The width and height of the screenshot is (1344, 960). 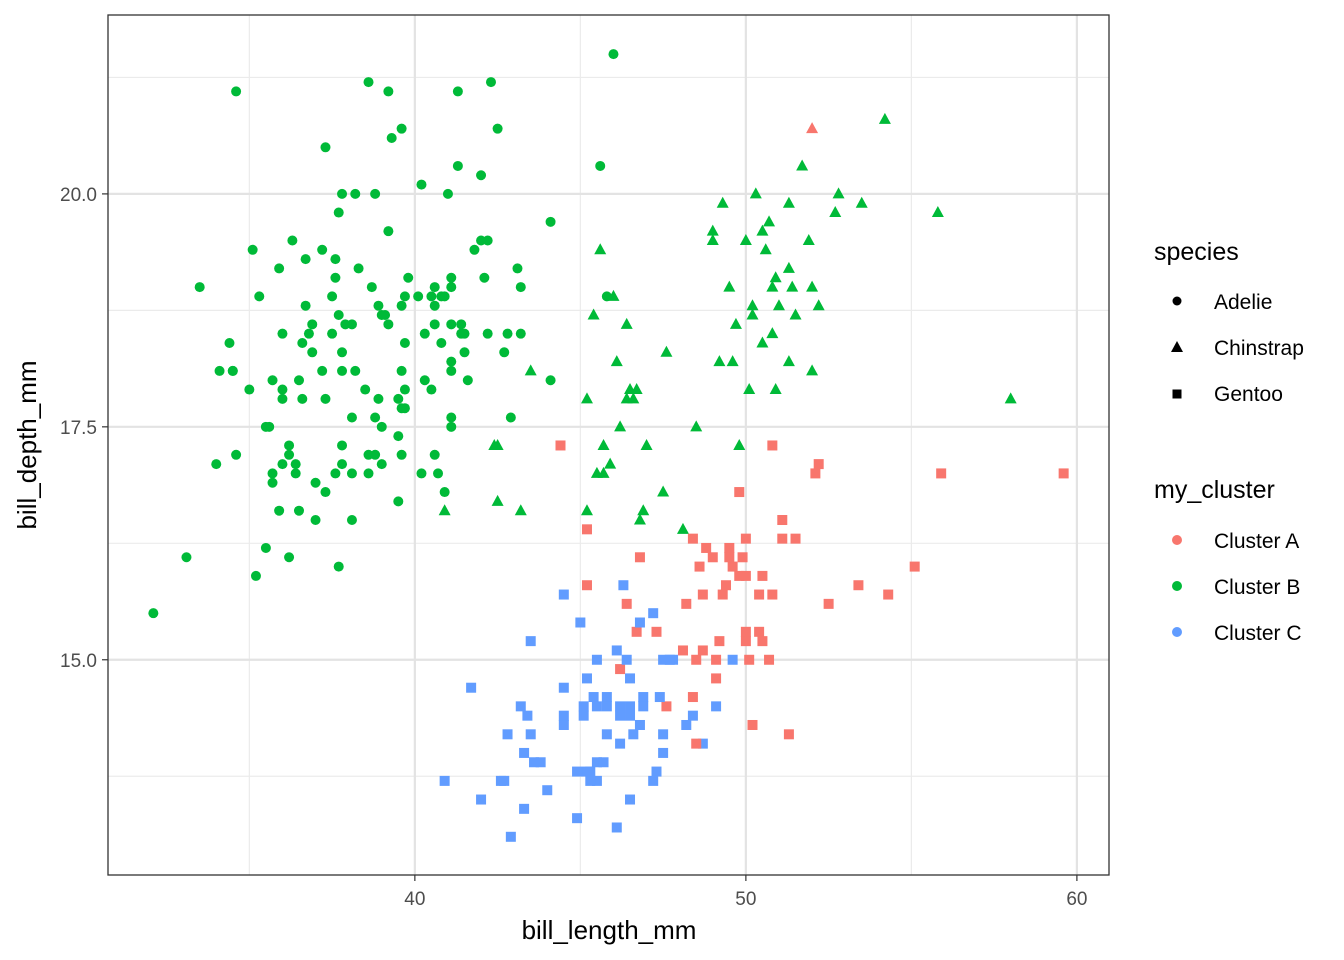 What do you see at coordinates (414, 899) in the screenshot?
I see `x-tick-label: 40` at bounding box center [414, 899].